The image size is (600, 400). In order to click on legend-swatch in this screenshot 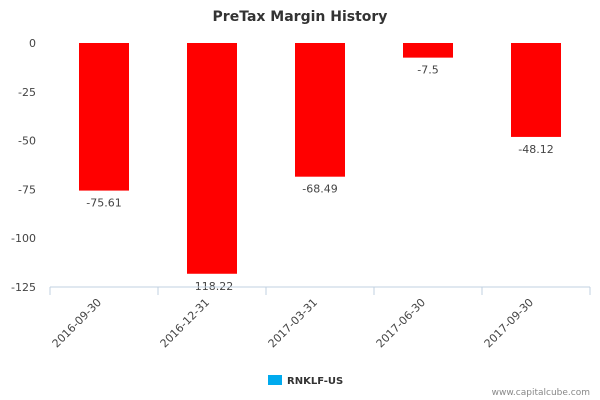, I will do `click(275, 380)`.